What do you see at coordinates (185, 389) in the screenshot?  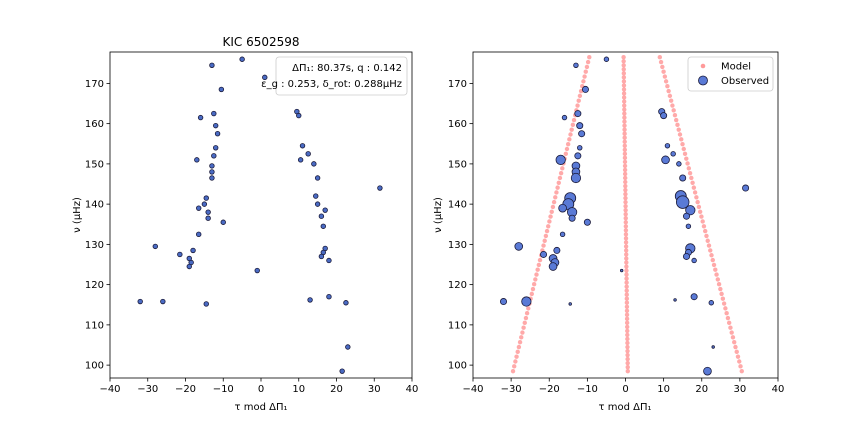 I see `left-x-tick-label: −20` at bounding box center [185, 389].